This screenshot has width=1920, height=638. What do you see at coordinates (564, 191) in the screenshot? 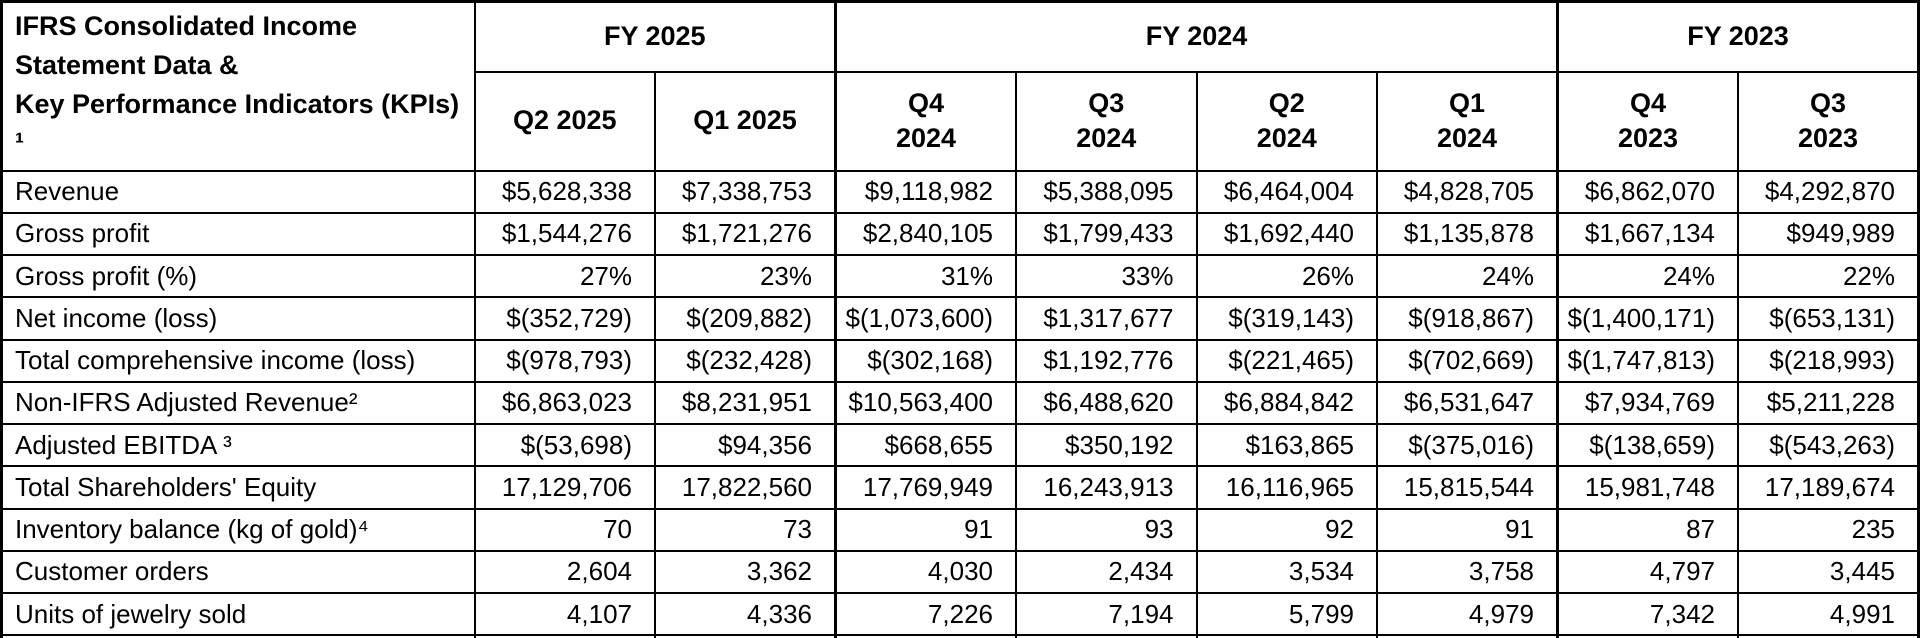
I see `data-cell: $5,628,338` at bounding box center [564, 191].